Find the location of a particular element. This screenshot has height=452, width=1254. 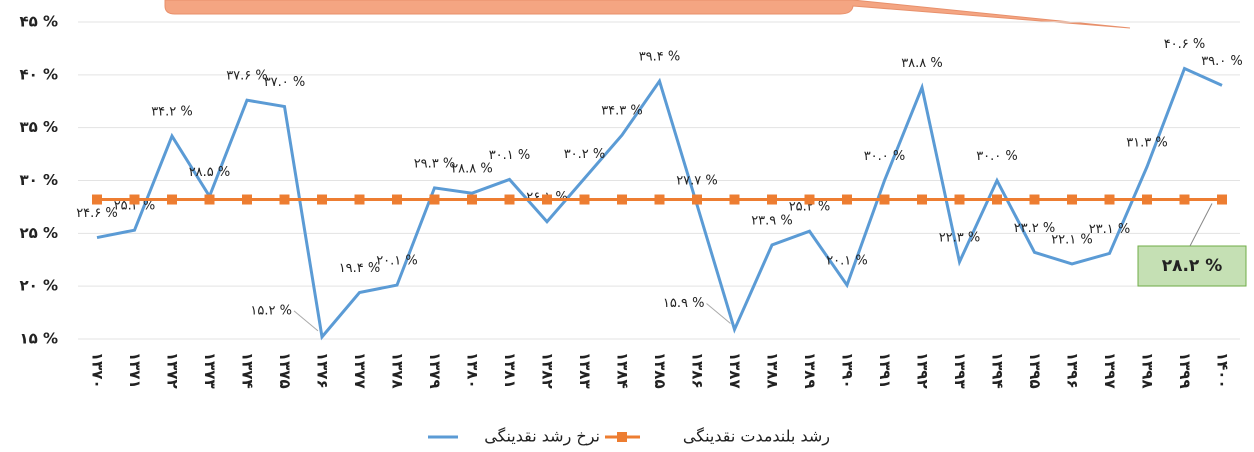

x-tick-label: ۱۳۷۲ is located at coordinates (173, 370).